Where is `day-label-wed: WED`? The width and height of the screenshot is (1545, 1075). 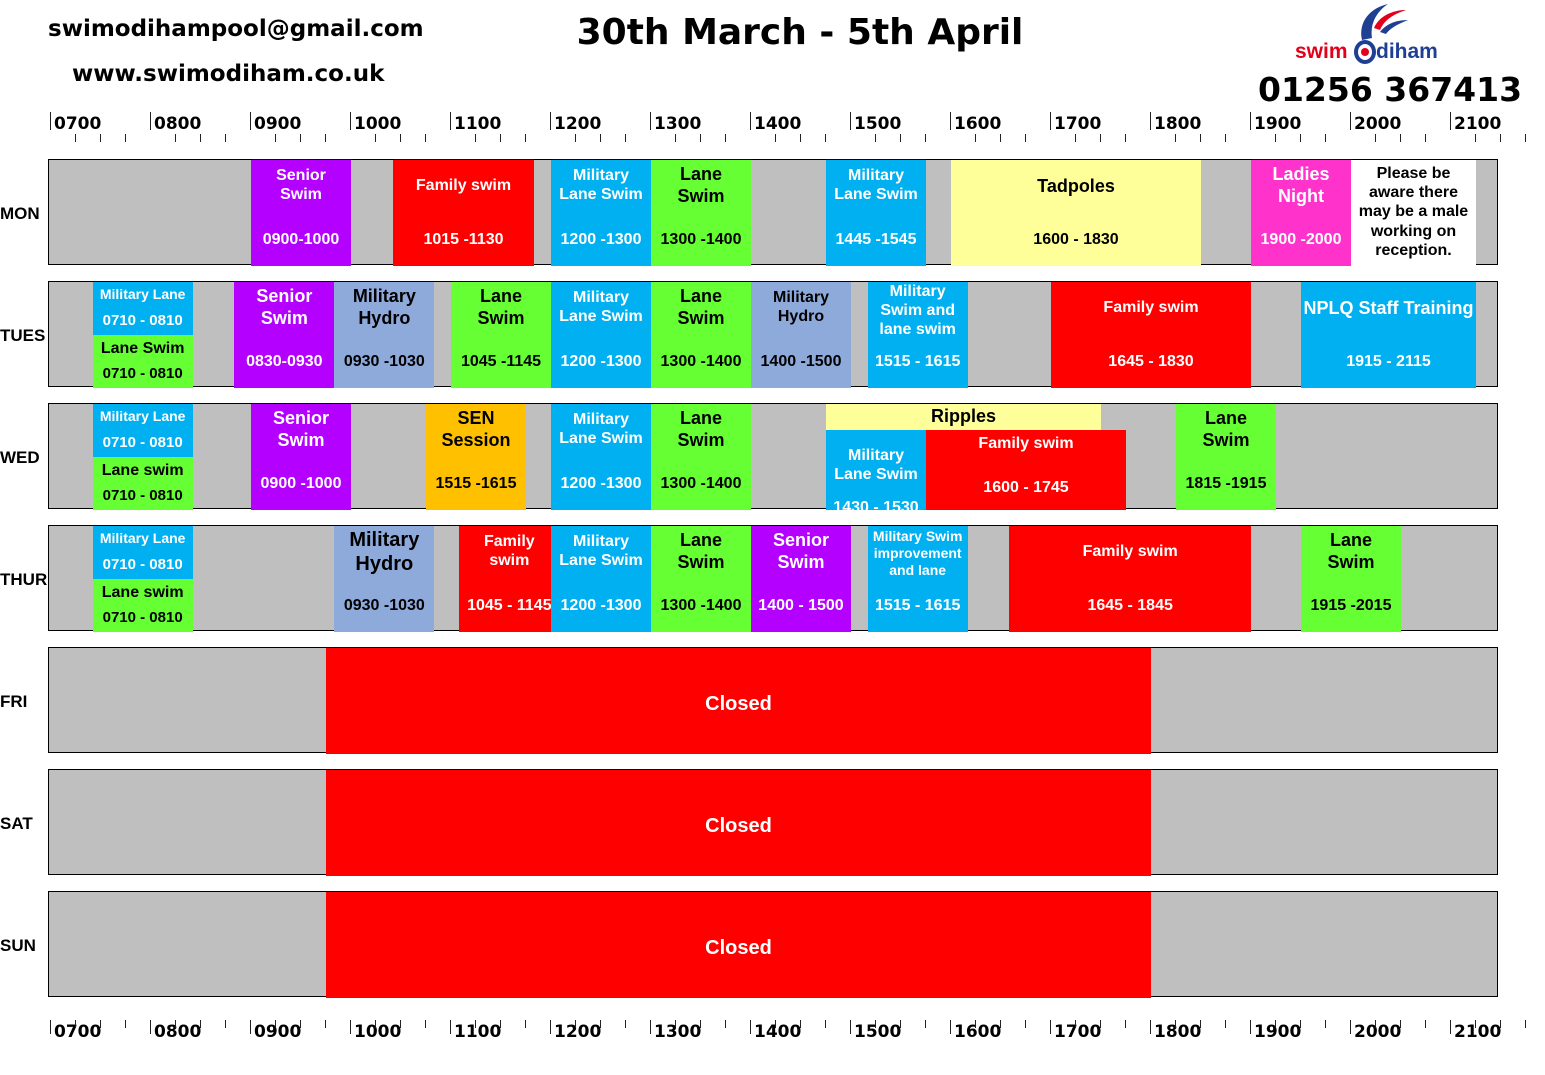
day-label-wed: WED is located at coordinates (20, 457).